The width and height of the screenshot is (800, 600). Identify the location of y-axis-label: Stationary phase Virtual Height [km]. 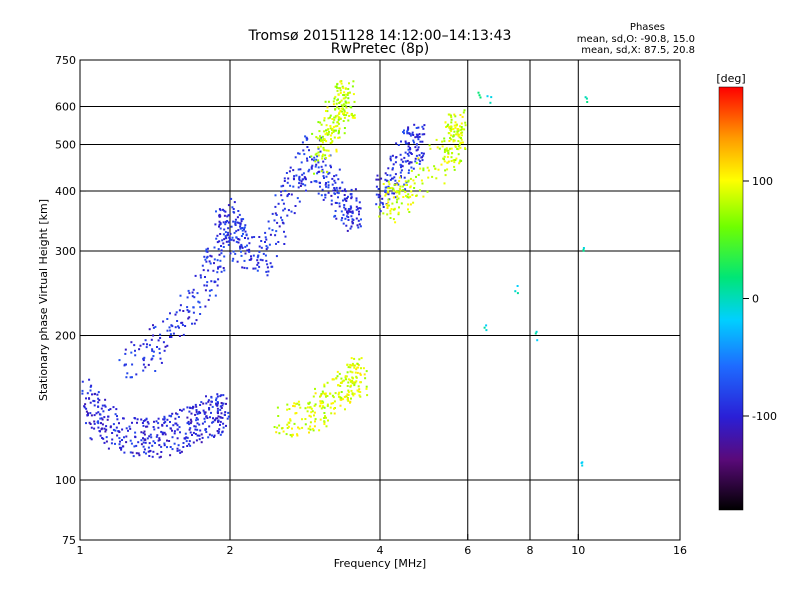
(43, 300).